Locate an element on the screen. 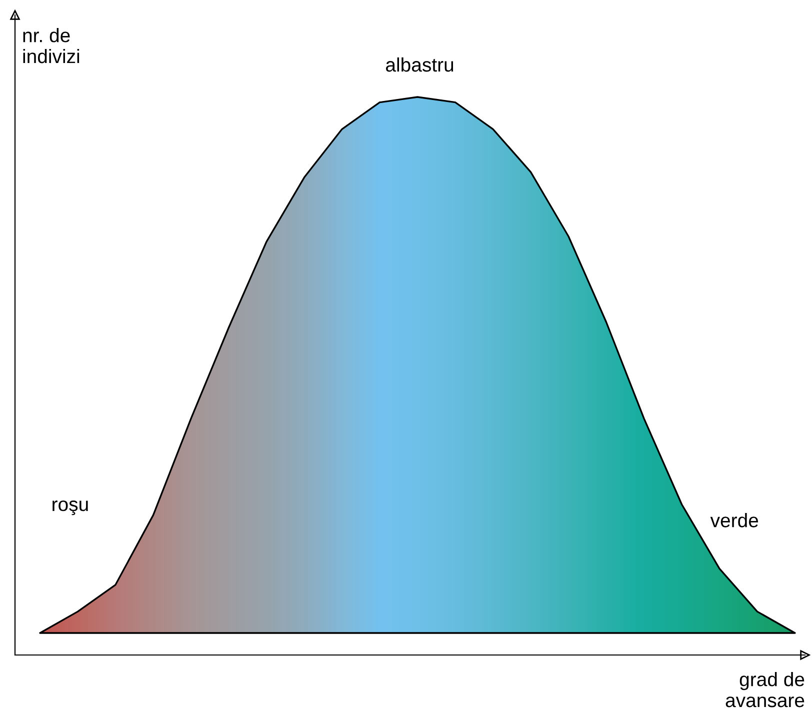 Image resolution: width=812 pixels, height=715 pixels. annotation: roşu is located at coordinates (70, 508).